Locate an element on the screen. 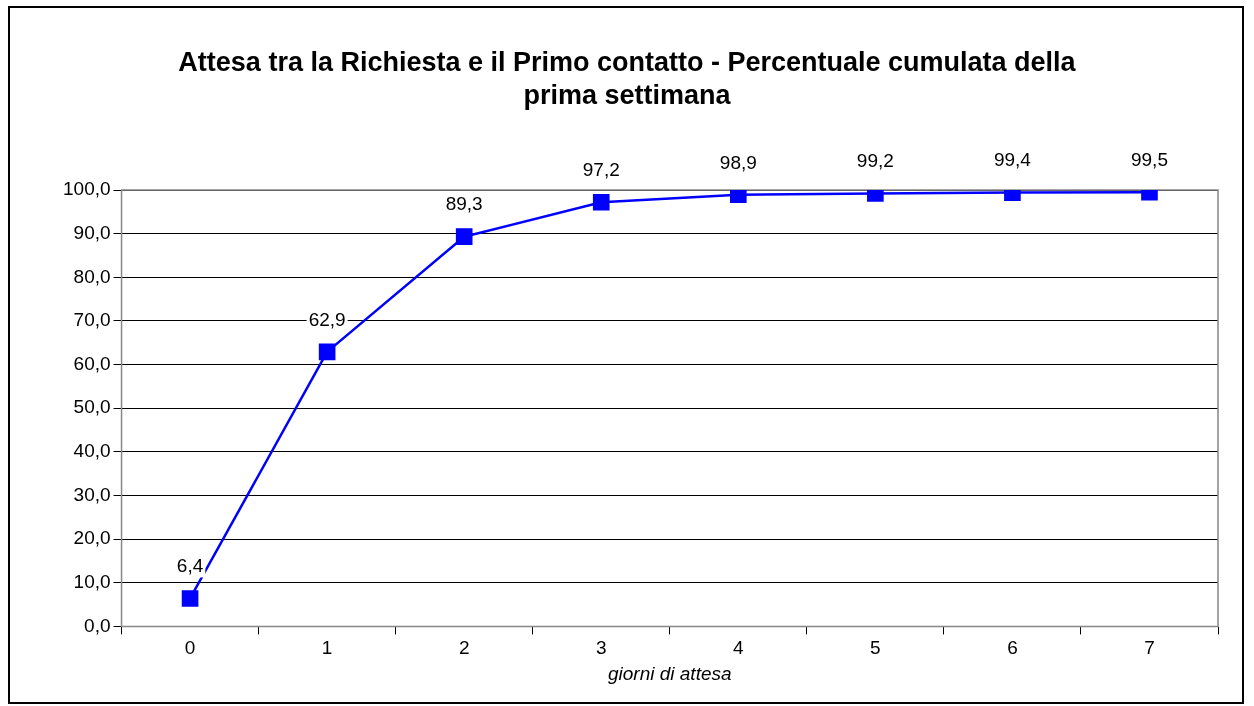  x-tick-label: 4 is located at coordinates (739, 648).